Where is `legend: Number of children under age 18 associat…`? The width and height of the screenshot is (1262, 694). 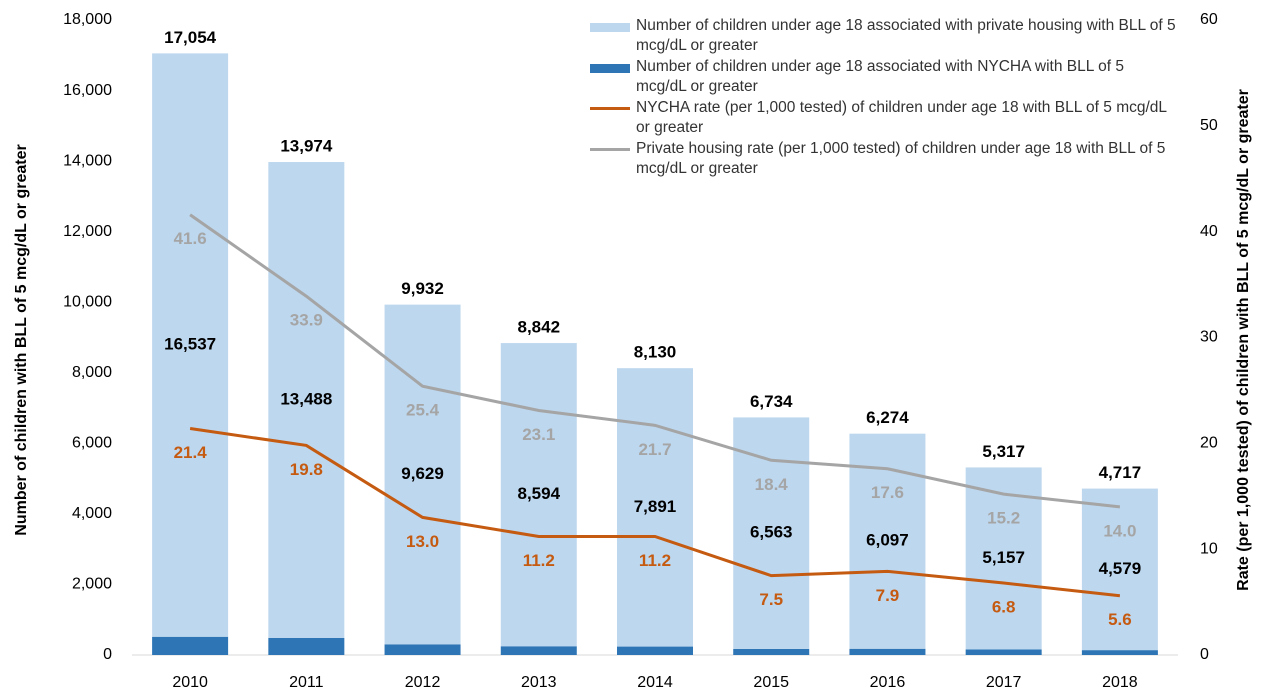 legend: Number of children under age 18 associat… is located at coordinates (890, 98).